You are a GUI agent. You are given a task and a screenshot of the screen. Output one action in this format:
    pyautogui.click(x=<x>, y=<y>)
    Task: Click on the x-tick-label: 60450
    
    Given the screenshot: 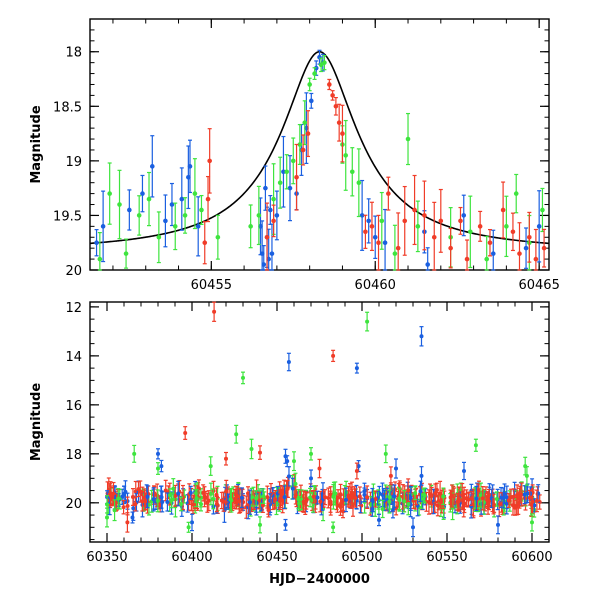 What is the action you would take?
    pyautogui.click(x=276, y=557)
    